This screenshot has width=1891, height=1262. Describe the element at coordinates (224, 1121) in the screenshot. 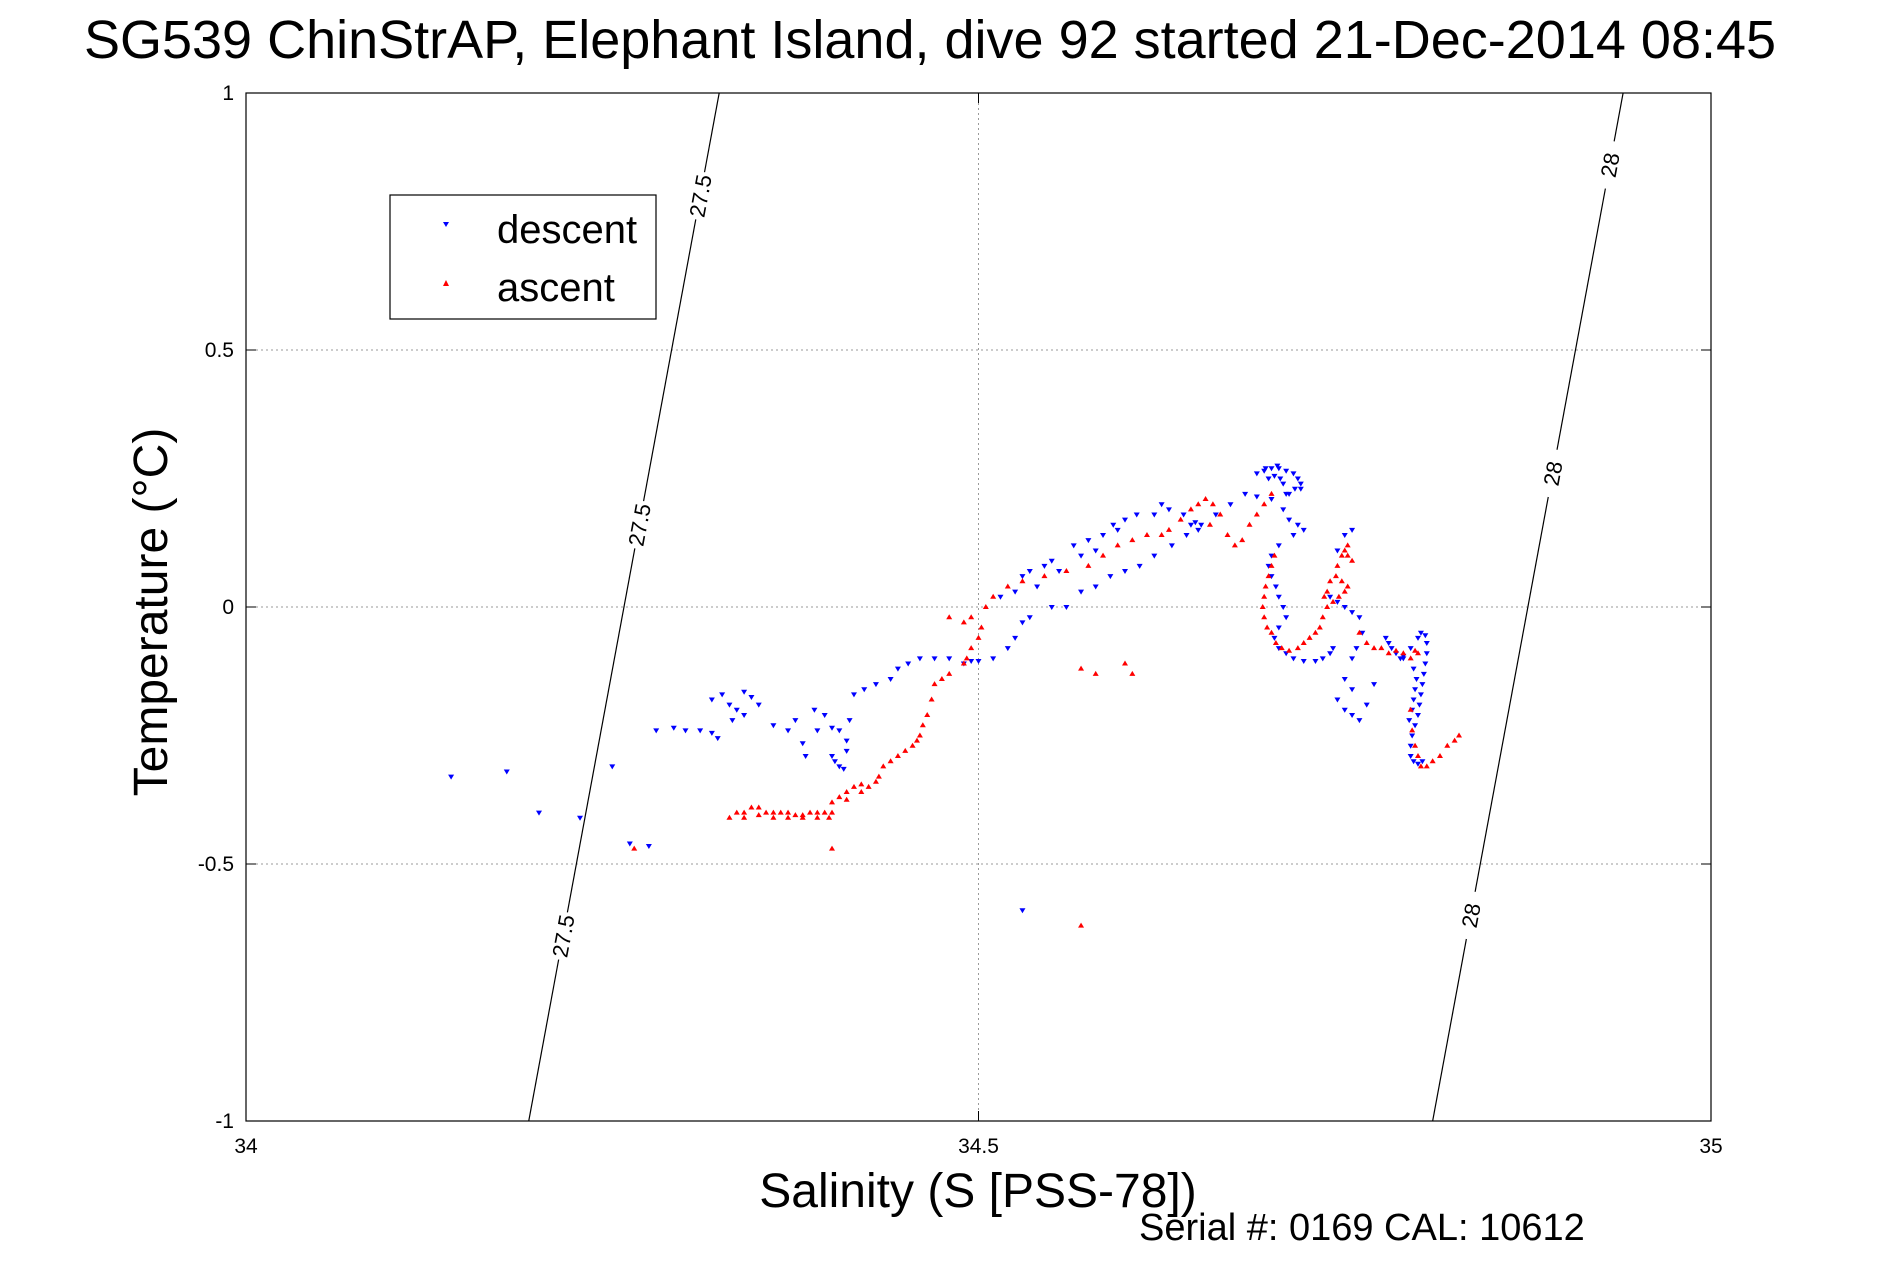

I see `y-tick-label: -1` at that location.